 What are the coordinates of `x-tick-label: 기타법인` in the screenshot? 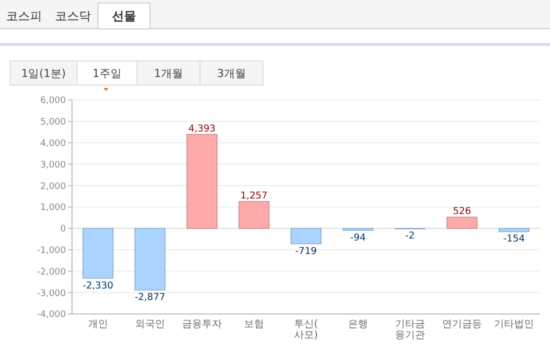 It's located at (514, 324).